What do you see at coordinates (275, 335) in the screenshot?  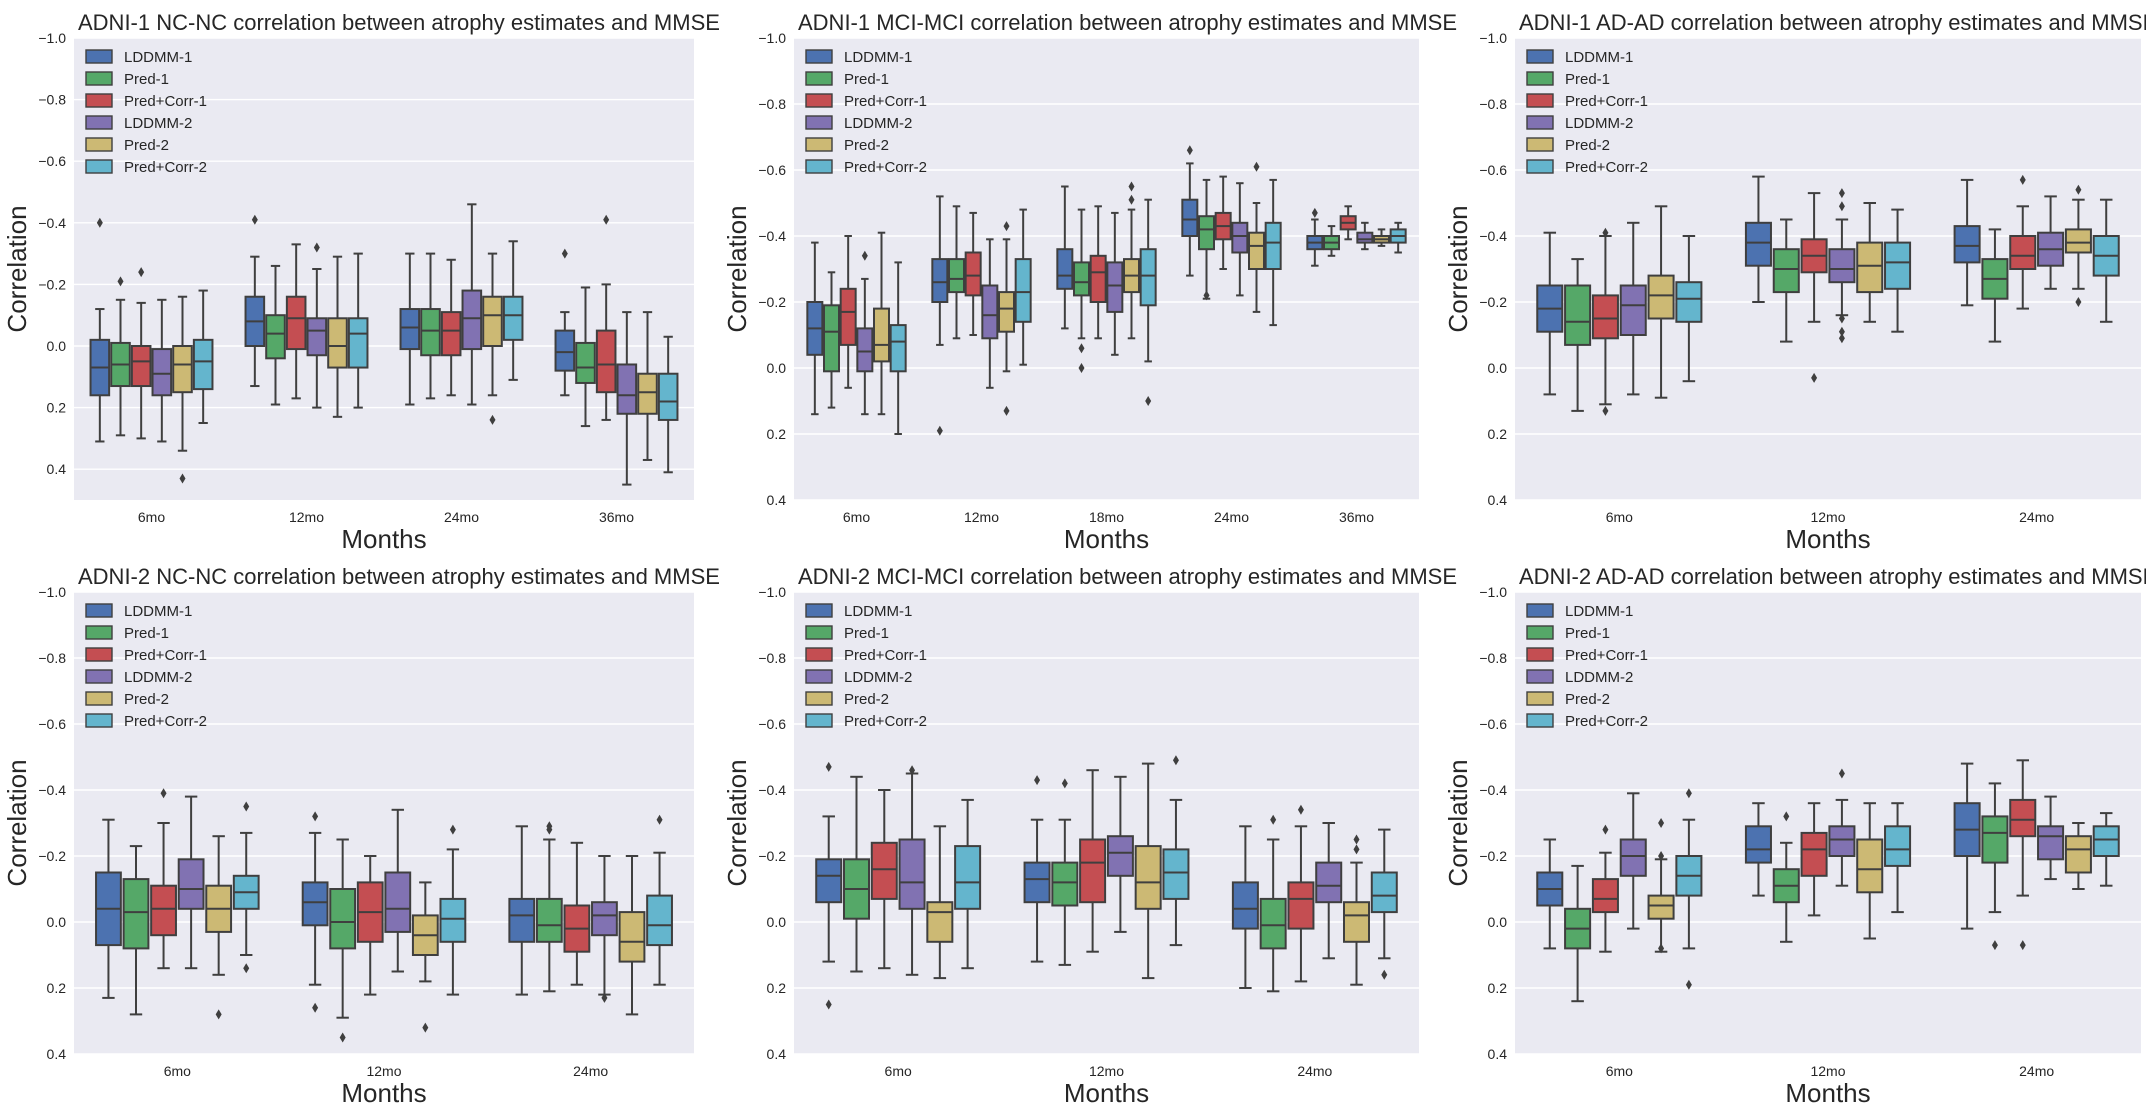 I see `box-pred-1-12mo` at bounding box center [275, 335].